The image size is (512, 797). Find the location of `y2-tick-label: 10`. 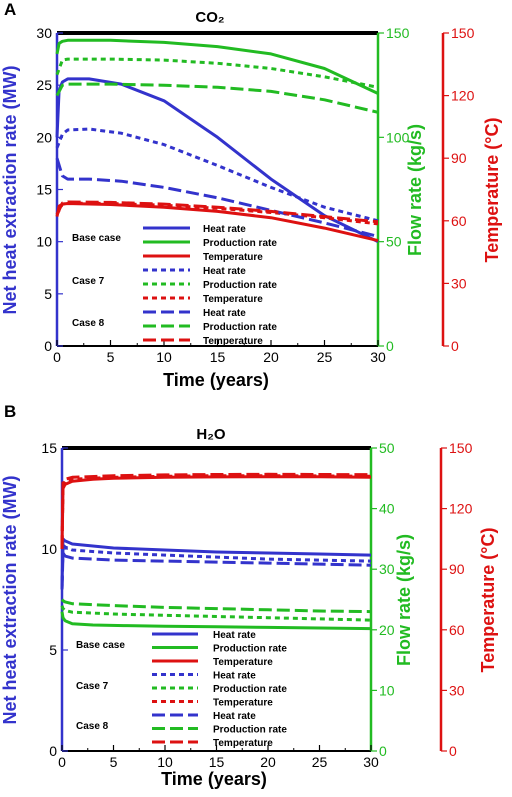

y2-tick-label: 10 is located at coordinates (387, 690).